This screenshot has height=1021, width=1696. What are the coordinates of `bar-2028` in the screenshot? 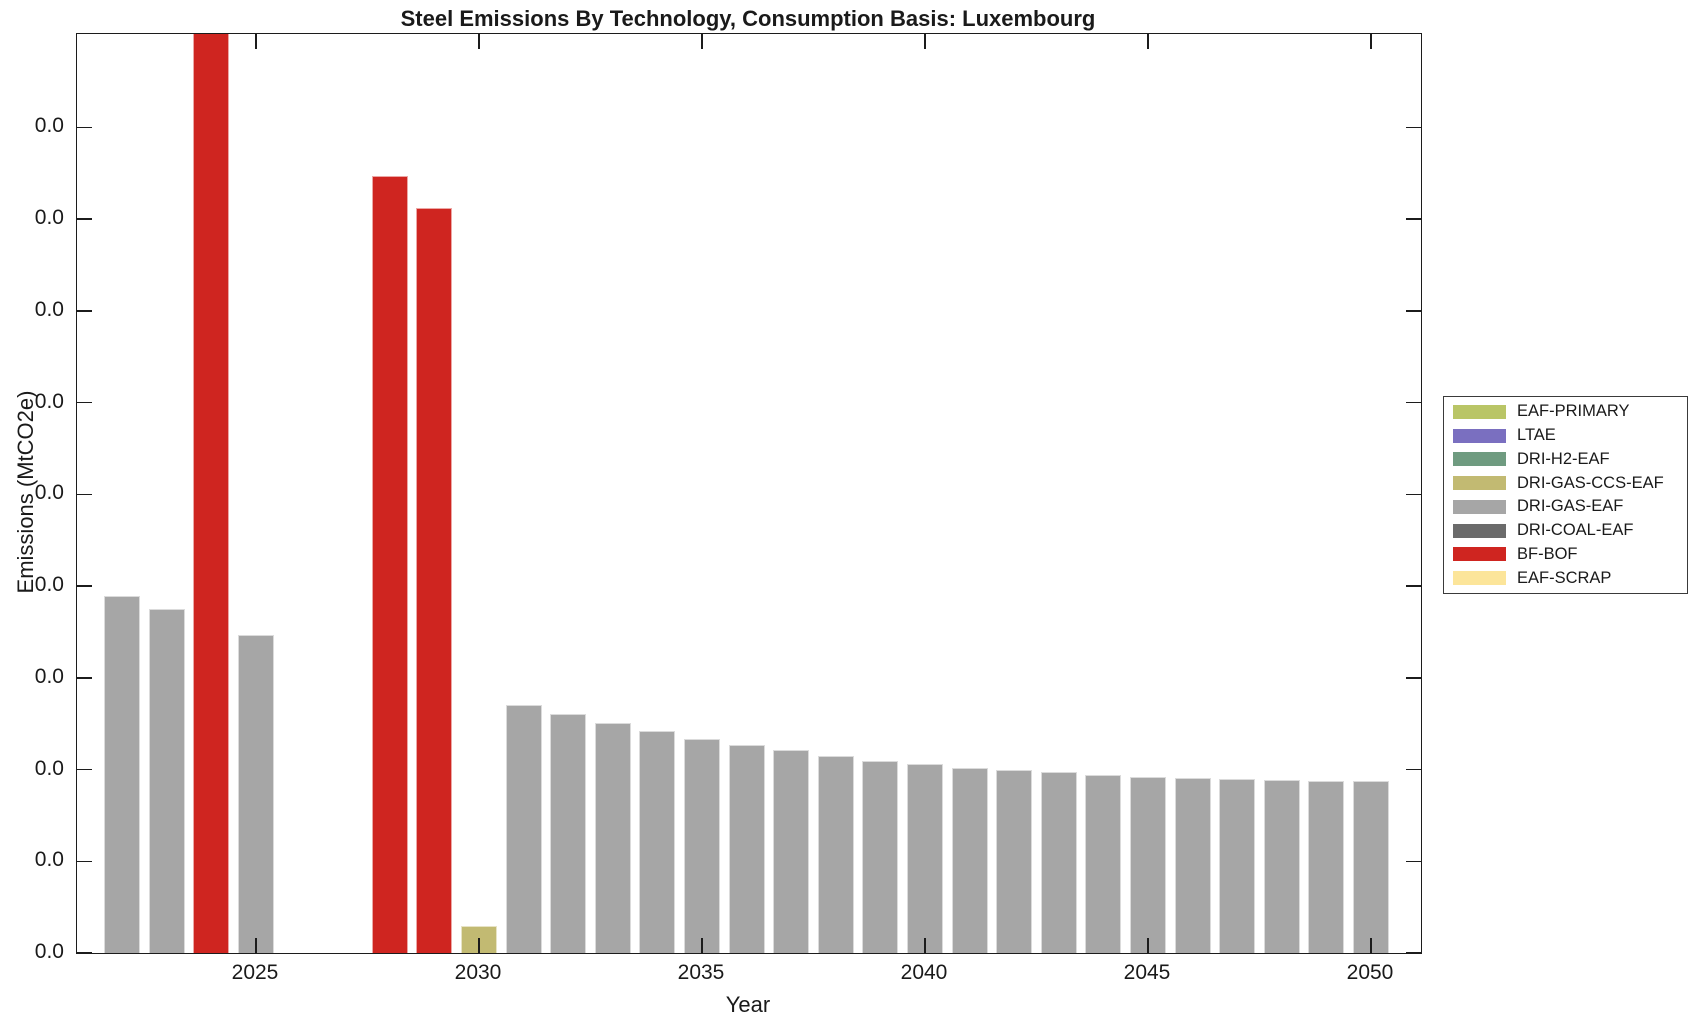 It's located at (389, 564).